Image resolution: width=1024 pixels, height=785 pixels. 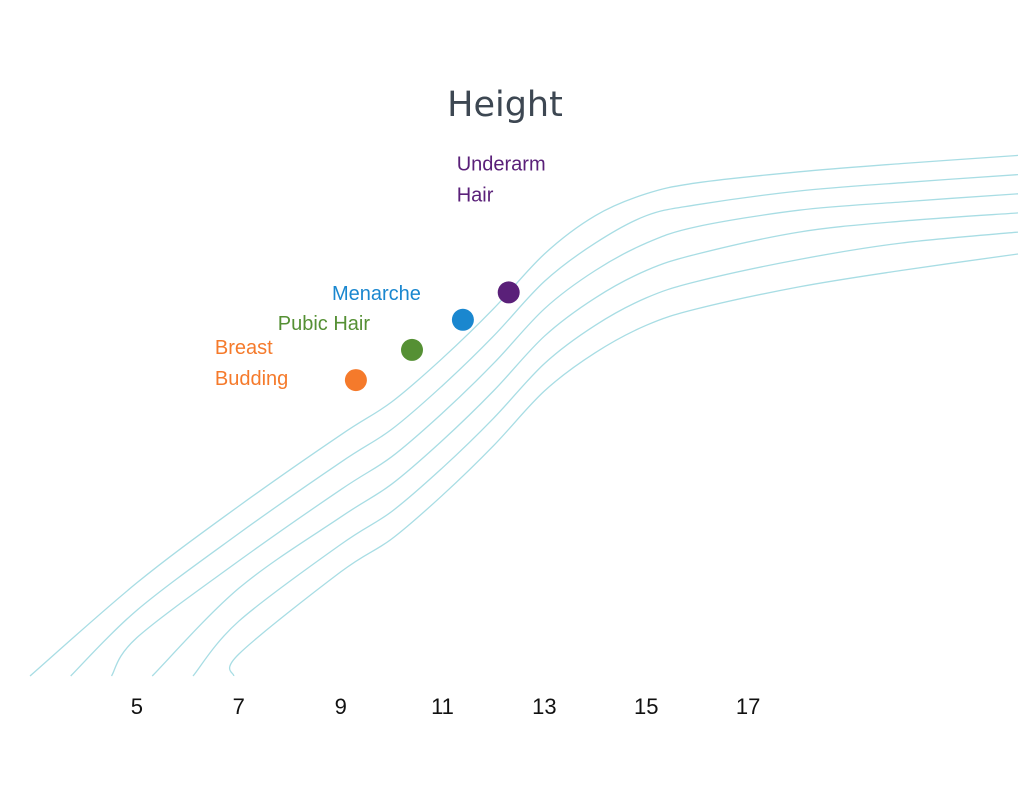 I want to click on x-tick-label: 13, so click(x=544, y=706).